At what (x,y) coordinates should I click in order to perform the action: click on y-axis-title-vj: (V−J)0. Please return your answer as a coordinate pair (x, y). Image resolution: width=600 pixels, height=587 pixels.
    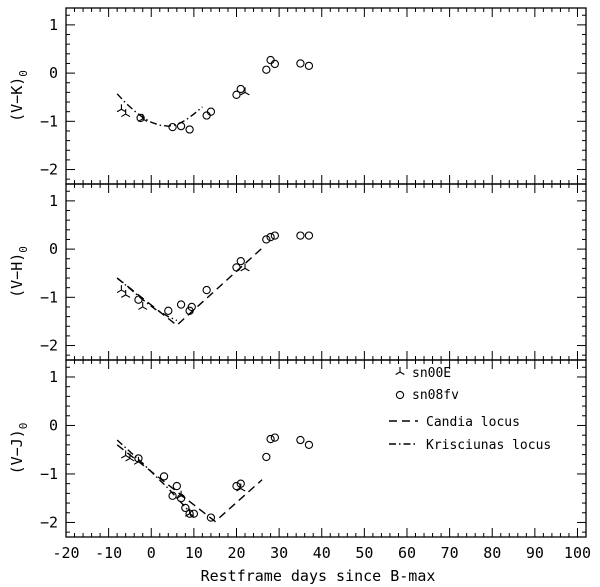
    Looking at the image, I should click on (19, 449).